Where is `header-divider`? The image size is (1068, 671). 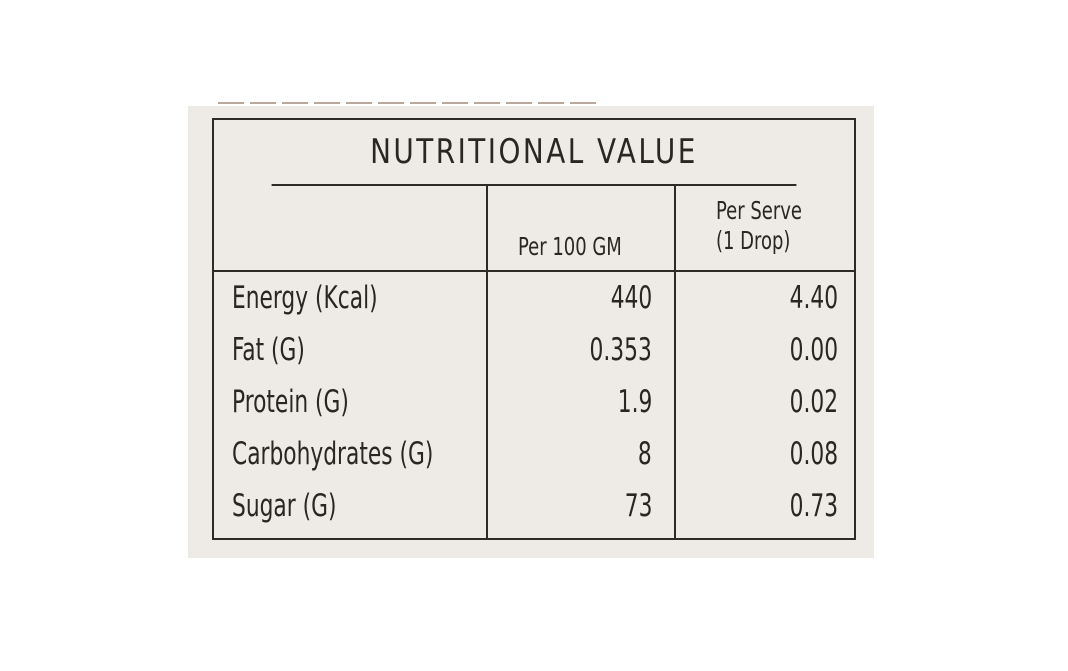
header-divider is located at coordinates (534, 271).